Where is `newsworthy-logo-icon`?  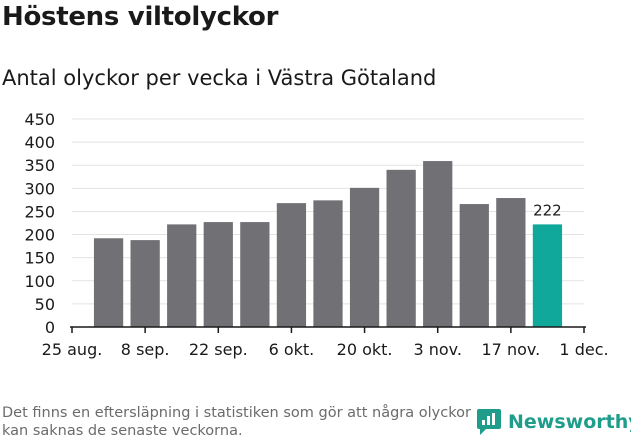 newsworthy-logo-icon is located at coordinates (489, 422).